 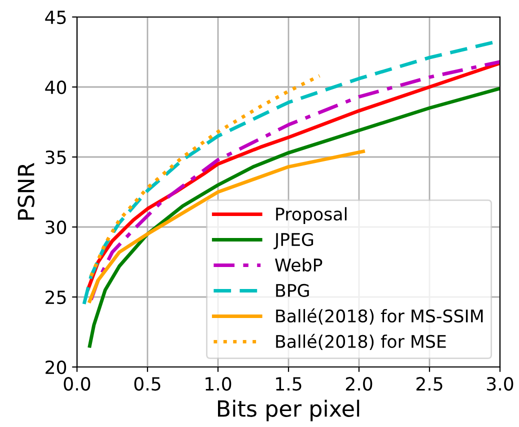 I want to click on legend-label: WebP, so click(x=298, y=265).